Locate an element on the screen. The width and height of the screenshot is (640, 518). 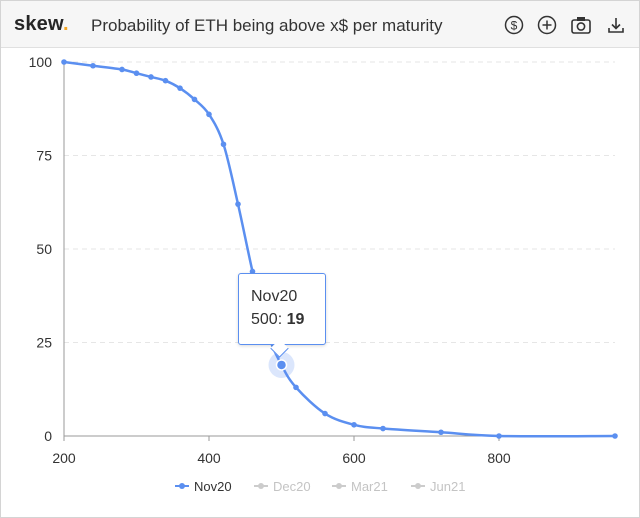
legend-marker-dec20 is located at coordinates (261, 486).